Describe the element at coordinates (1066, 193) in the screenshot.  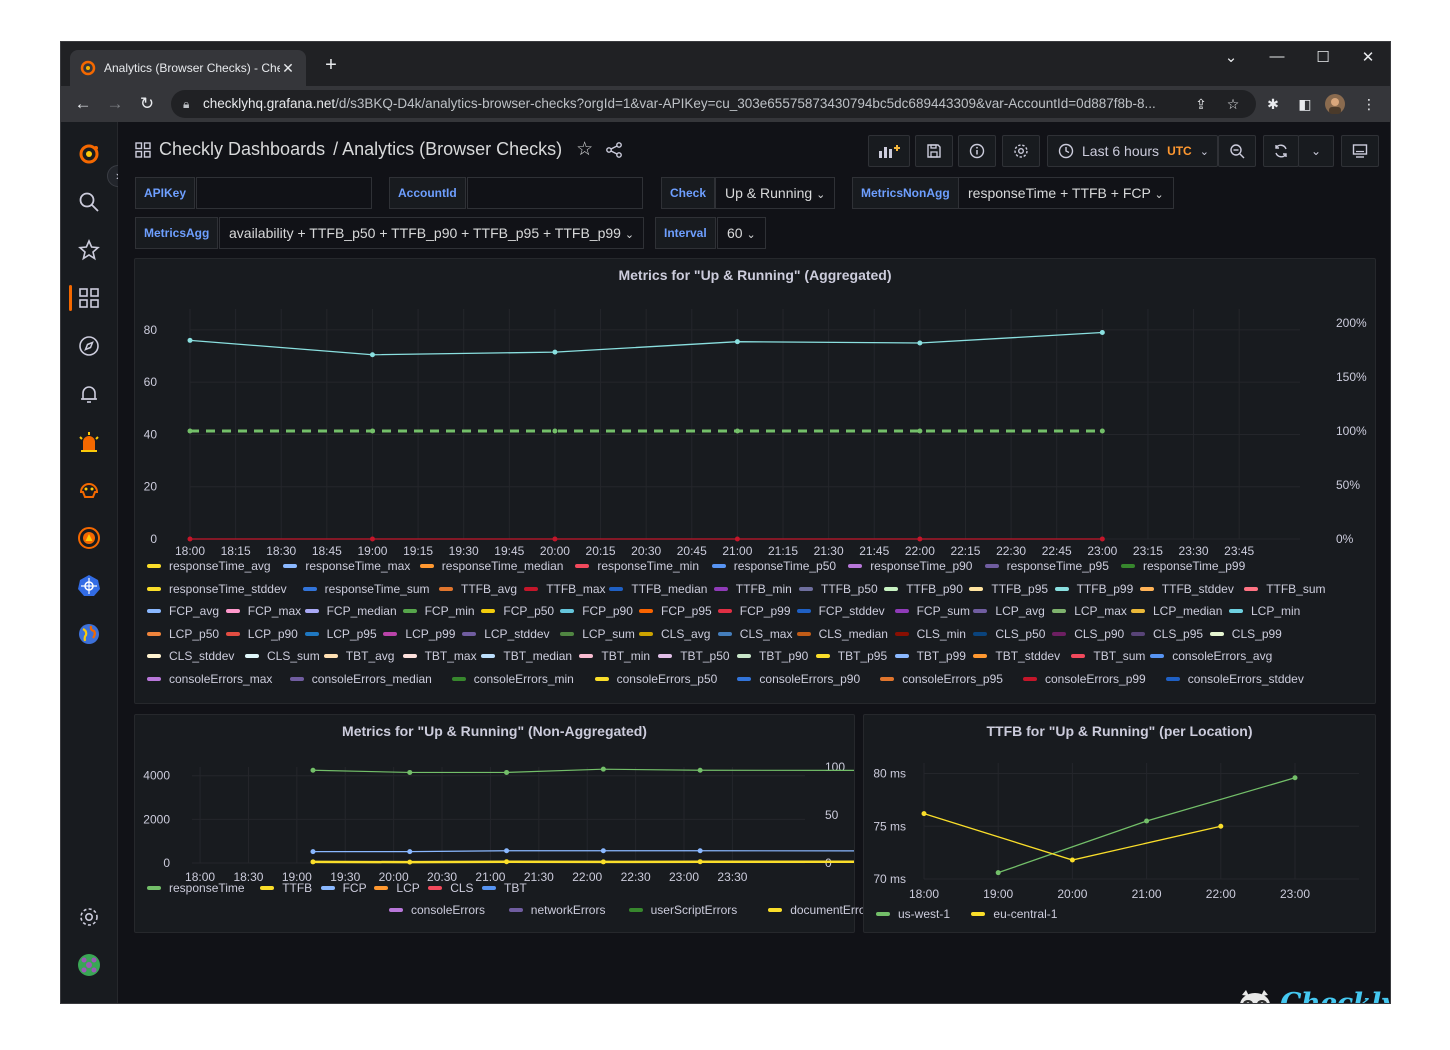
I see `metricsnonagg-select: responseTime + TTFB + FCP ⌄` at that location.